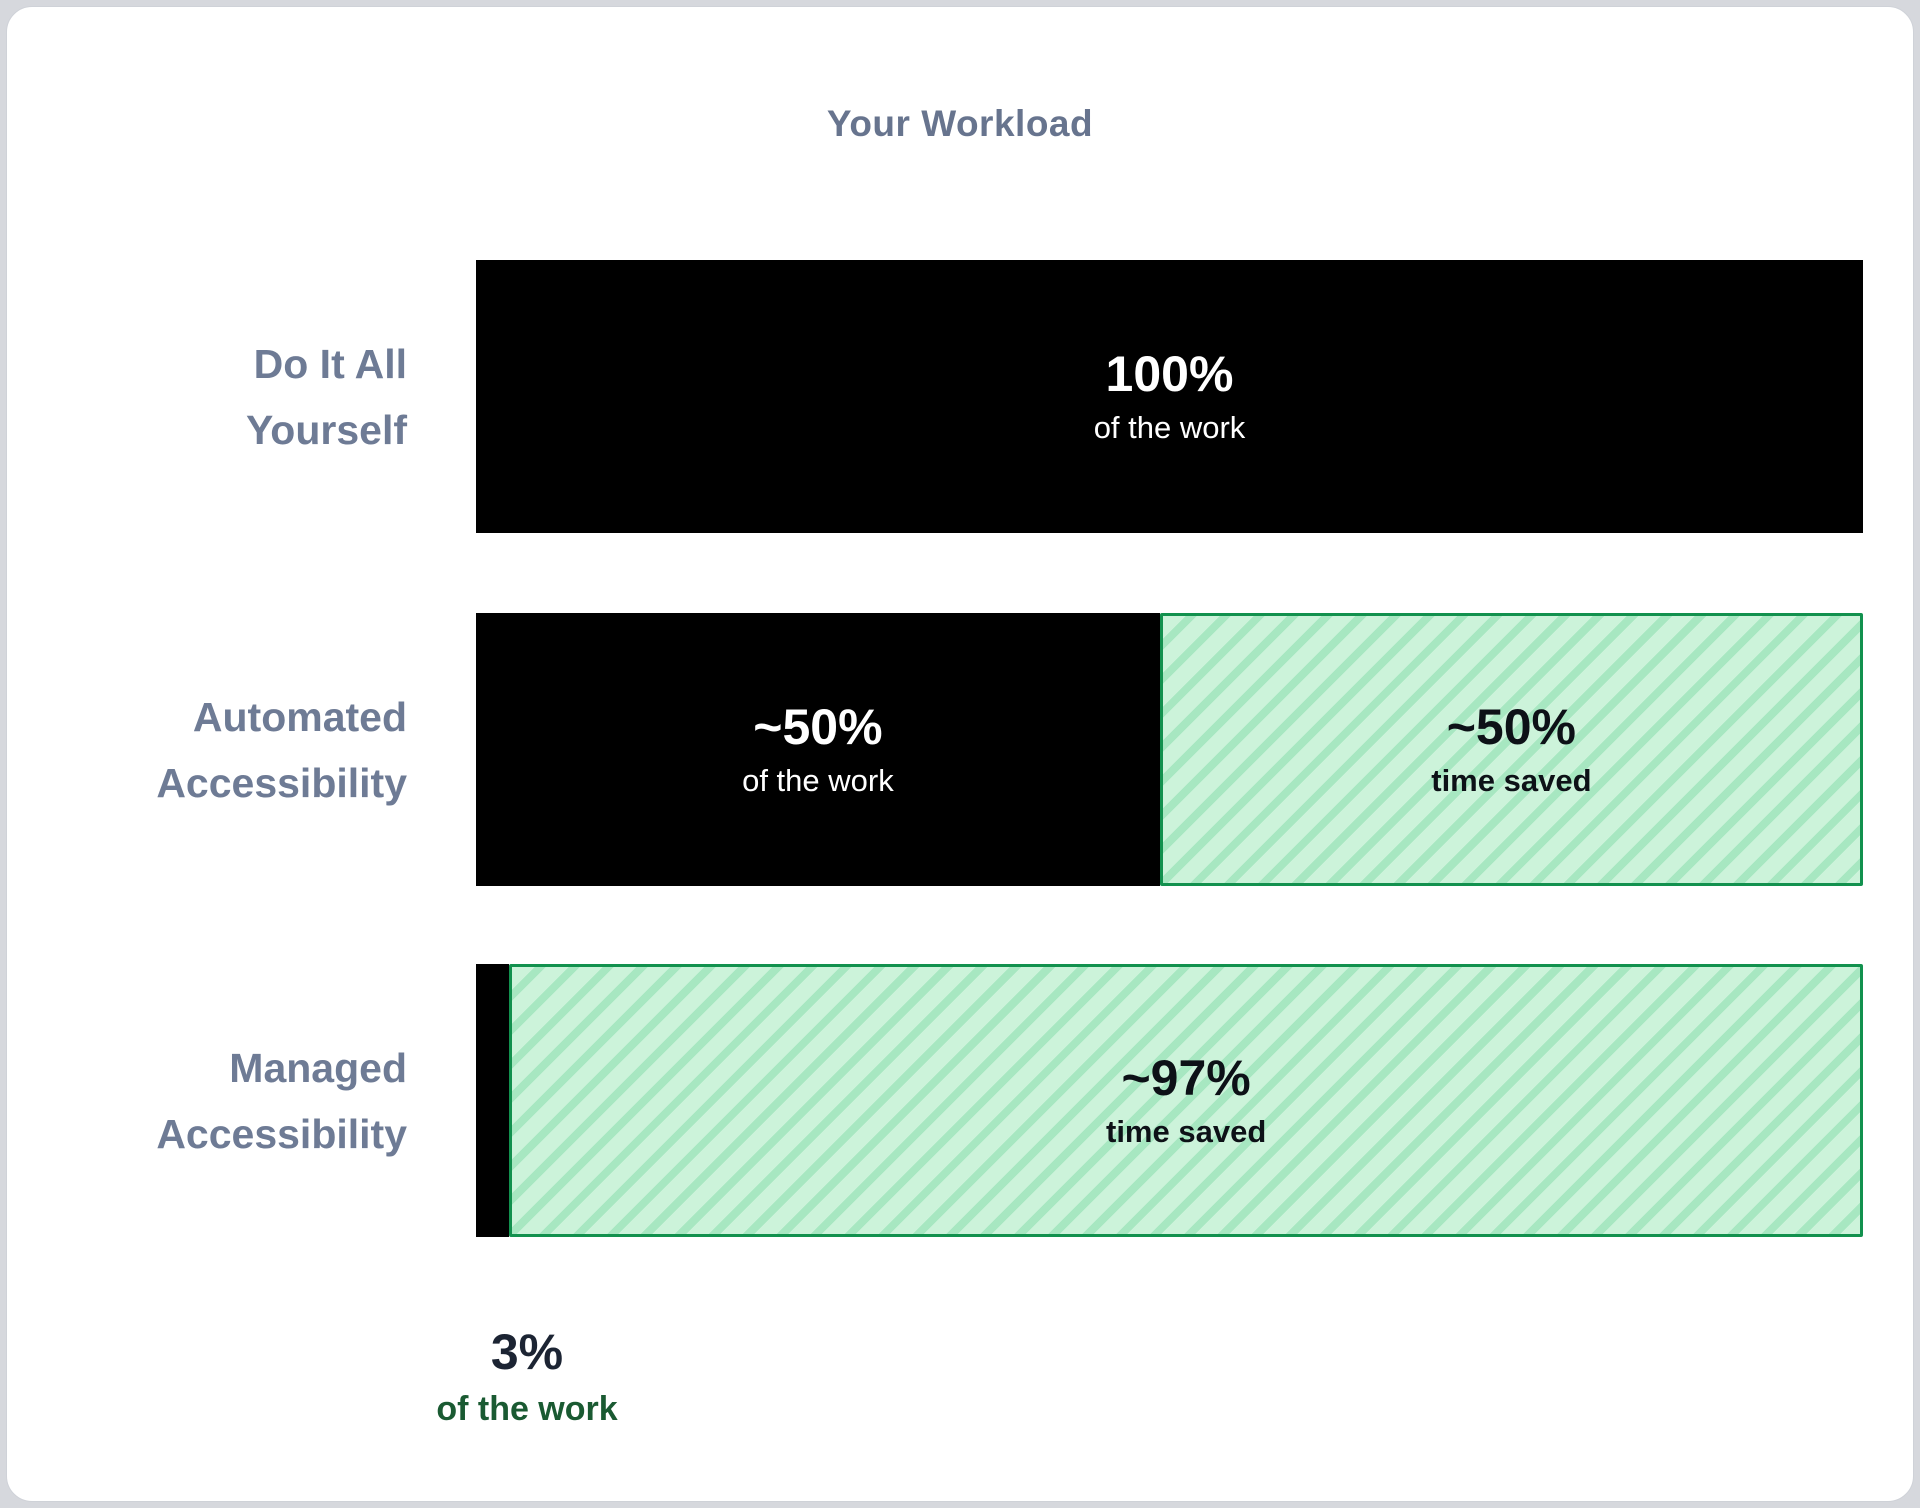  I want to click on segment-your-work, so click(493, 1100).